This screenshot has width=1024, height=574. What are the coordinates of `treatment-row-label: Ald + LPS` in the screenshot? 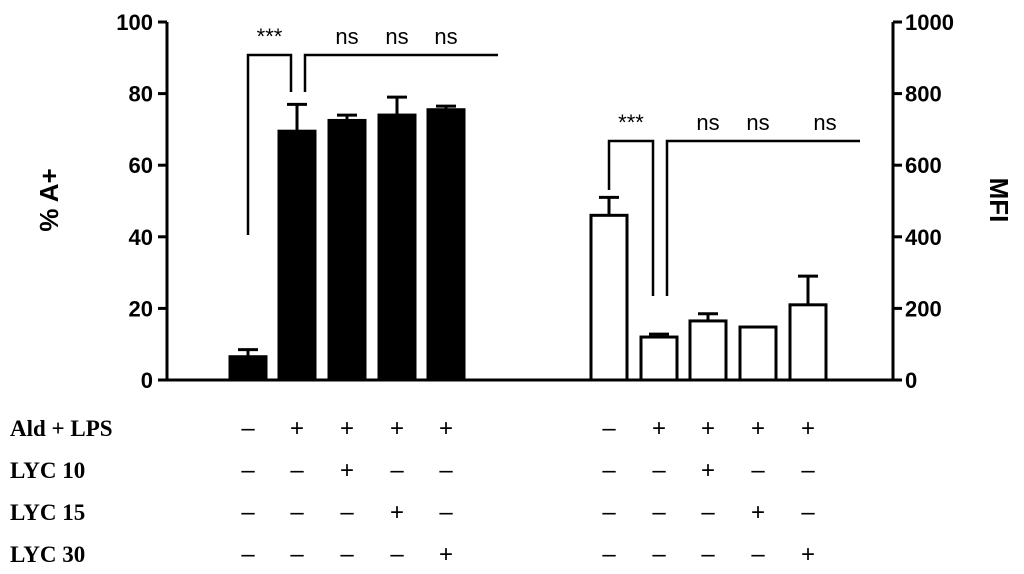 It's located at (61, 428).